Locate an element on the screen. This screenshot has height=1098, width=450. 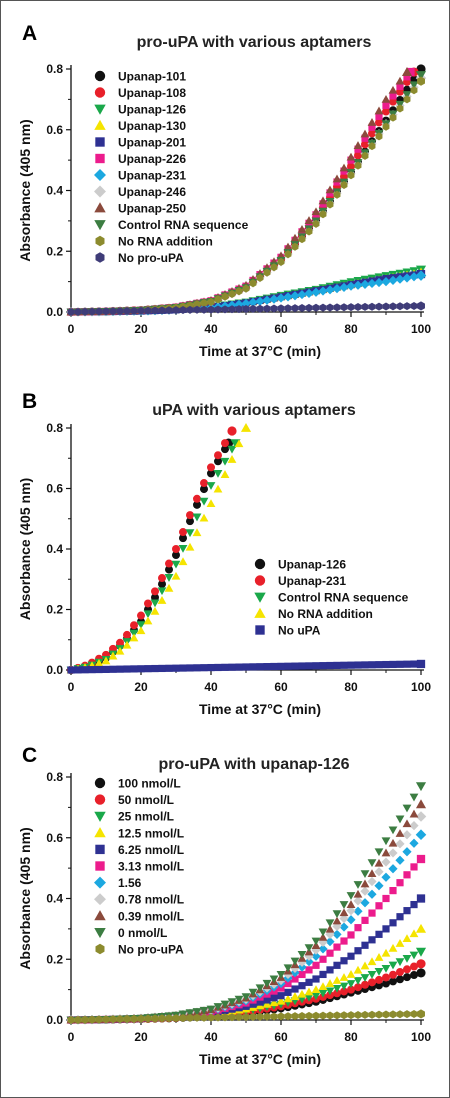
legend-label: 25 nmol/L is located at coordinates (146, 817).